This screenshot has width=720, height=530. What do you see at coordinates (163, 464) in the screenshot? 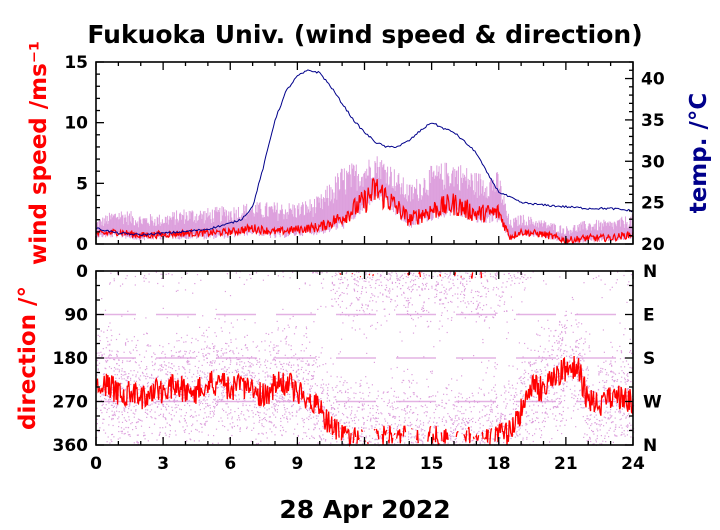
I see `x-tick-label: 3` at bounding box center [163, 464].